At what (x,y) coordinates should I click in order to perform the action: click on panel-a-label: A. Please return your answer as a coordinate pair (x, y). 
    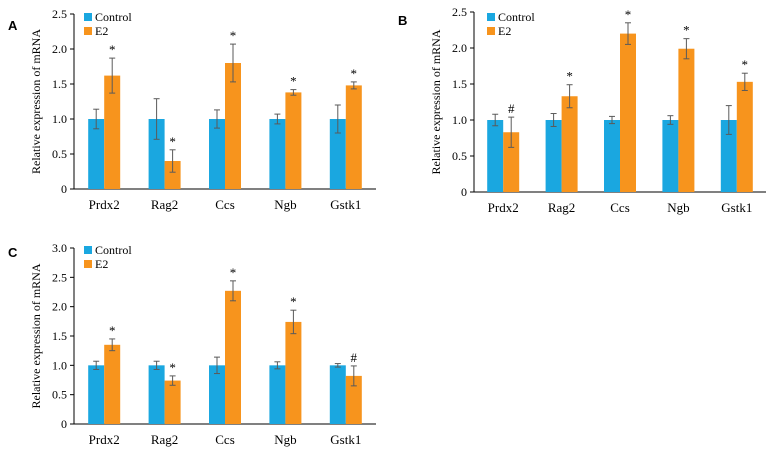
    Looking at the image, I should click on (13, 25).